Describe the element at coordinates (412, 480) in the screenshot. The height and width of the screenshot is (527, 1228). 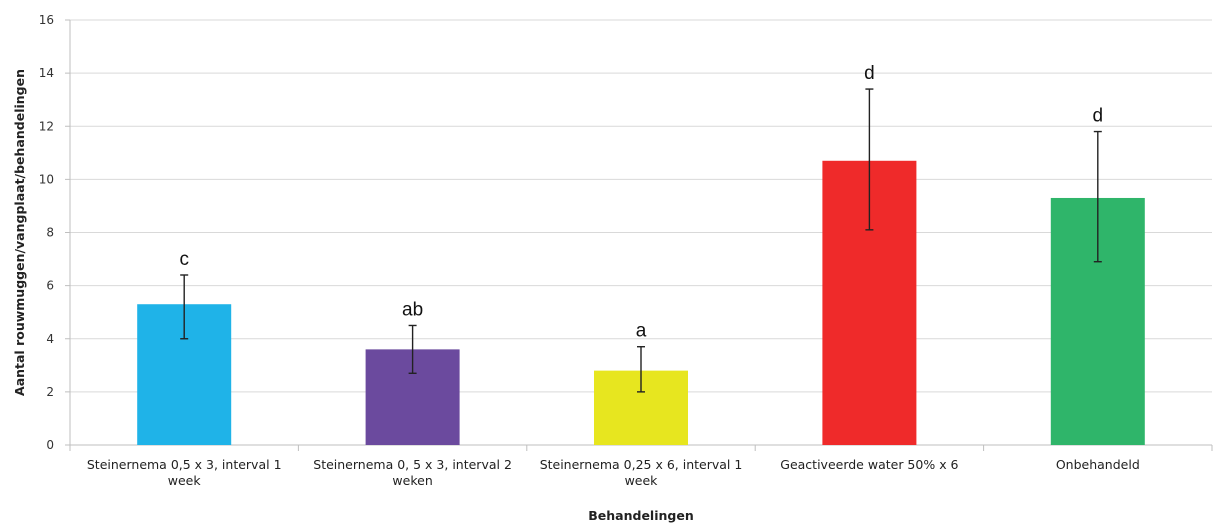
I see `category-label-line: weken` at that location.